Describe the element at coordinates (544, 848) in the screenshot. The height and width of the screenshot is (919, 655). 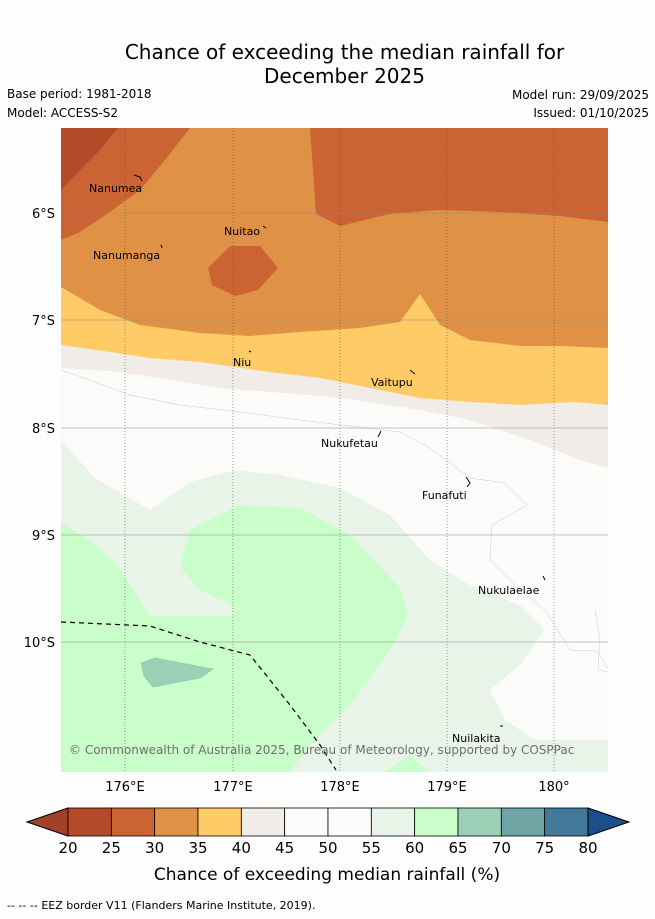
I see `colorbar-tick-label: 75` at that location.